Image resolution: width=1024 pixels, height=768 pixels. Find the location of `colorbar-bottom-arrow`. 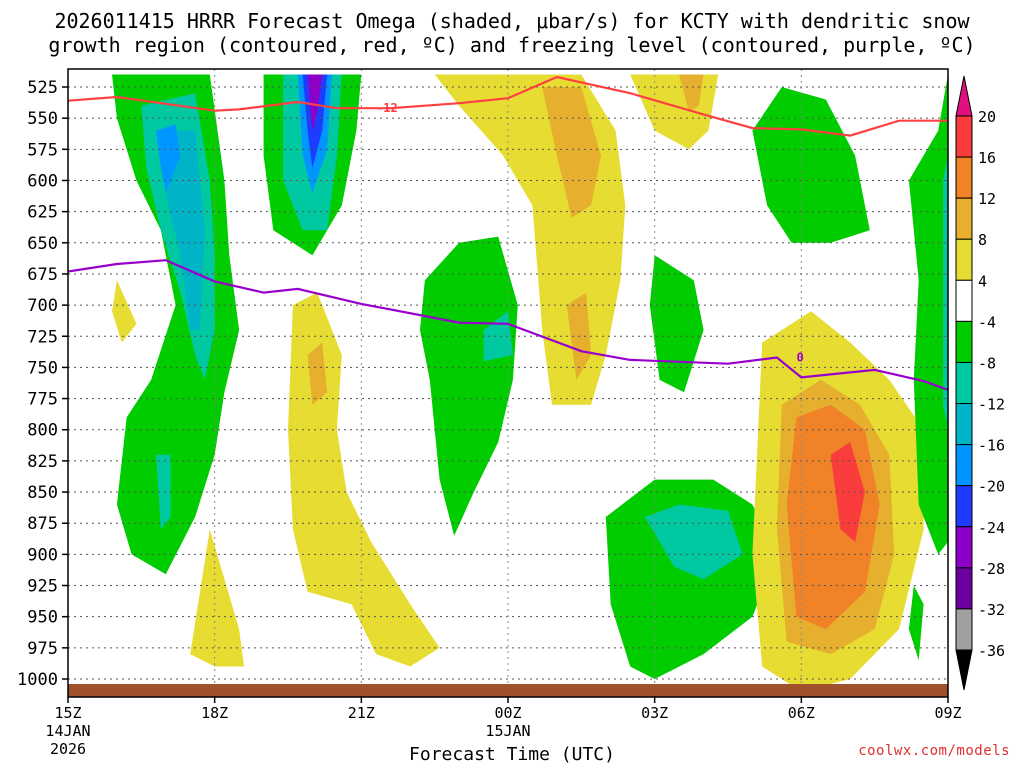

colorbar-bottom-arrow is located at coordinates (964, 670).